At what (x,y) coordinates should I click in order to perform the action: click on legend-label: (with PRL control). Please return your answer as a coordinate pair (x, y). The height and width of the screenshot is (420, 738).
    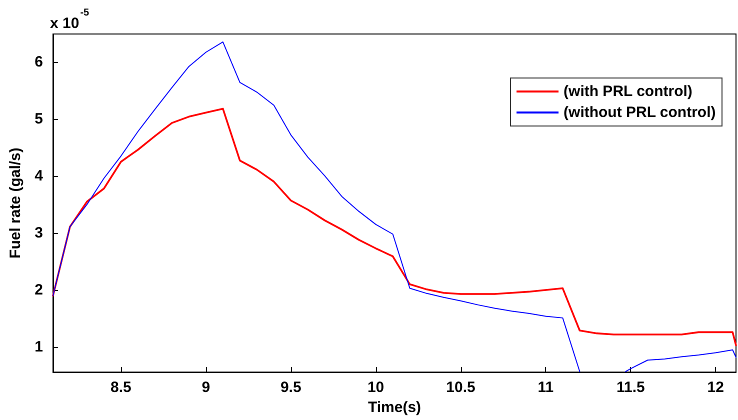
    Looking at the image, I should click on (628, 91).